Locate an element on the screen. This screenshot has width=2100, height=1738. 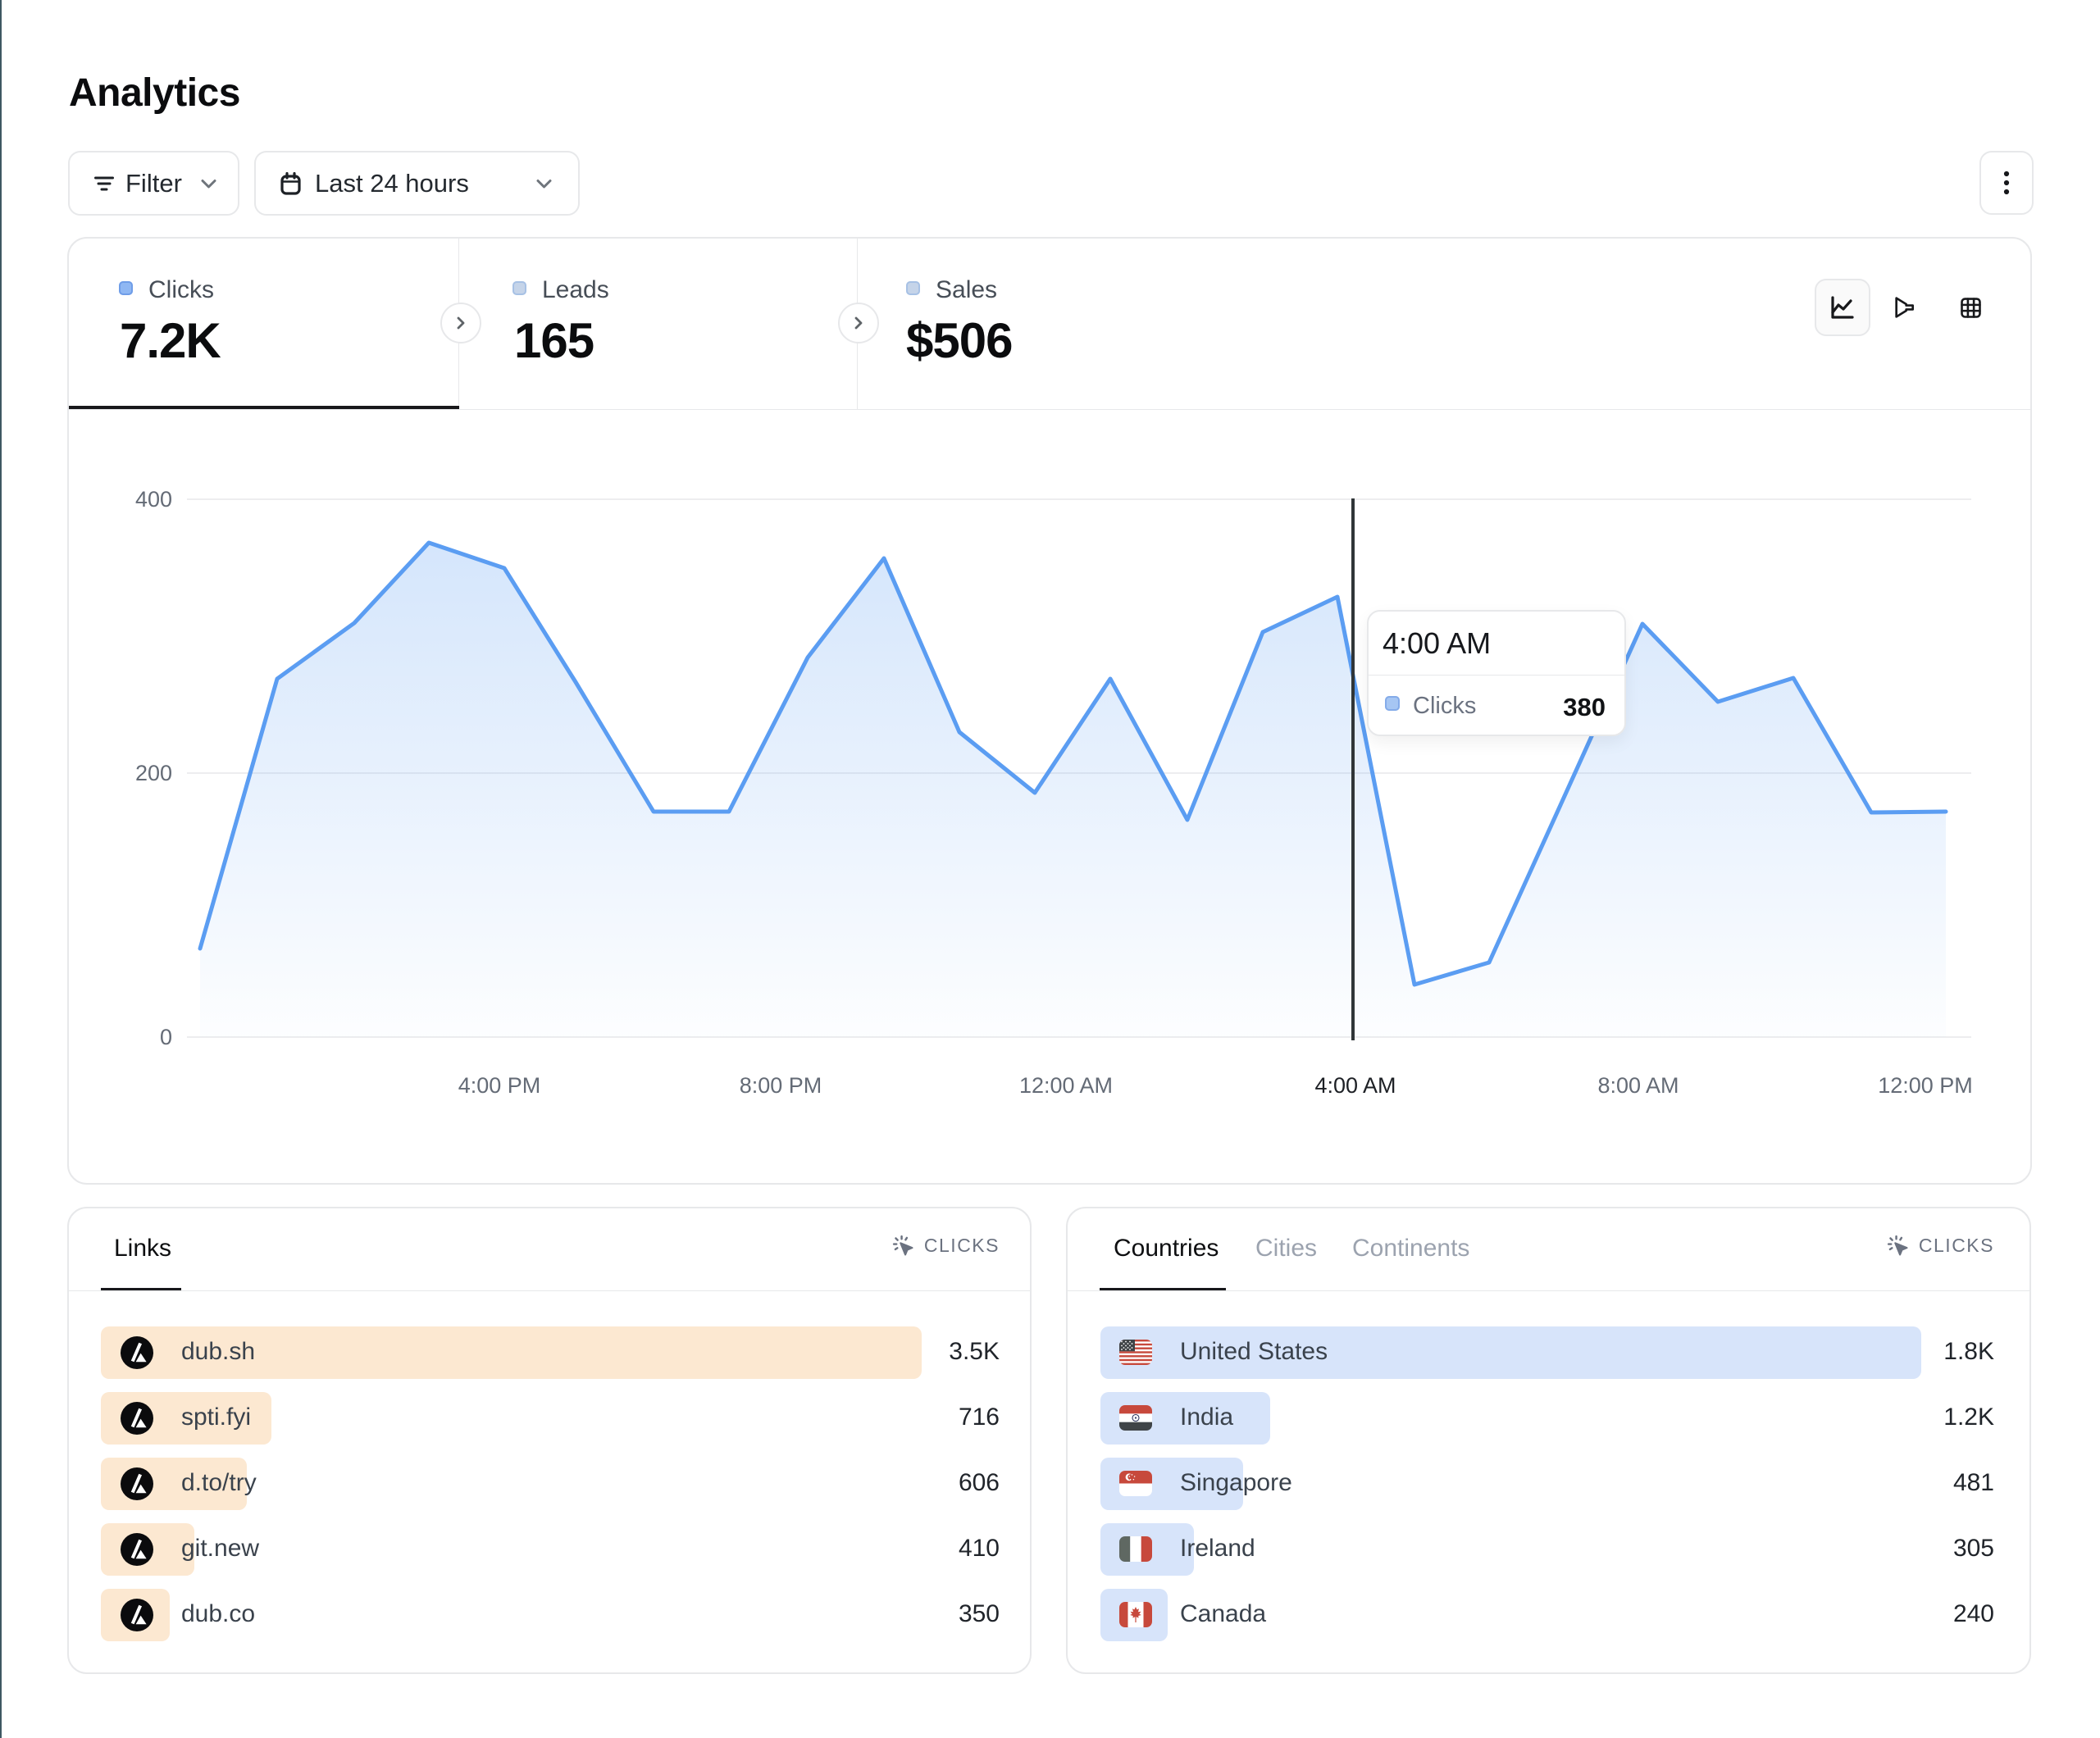
svg-text: 8:00 PM is located at coordinates (781, 1085).